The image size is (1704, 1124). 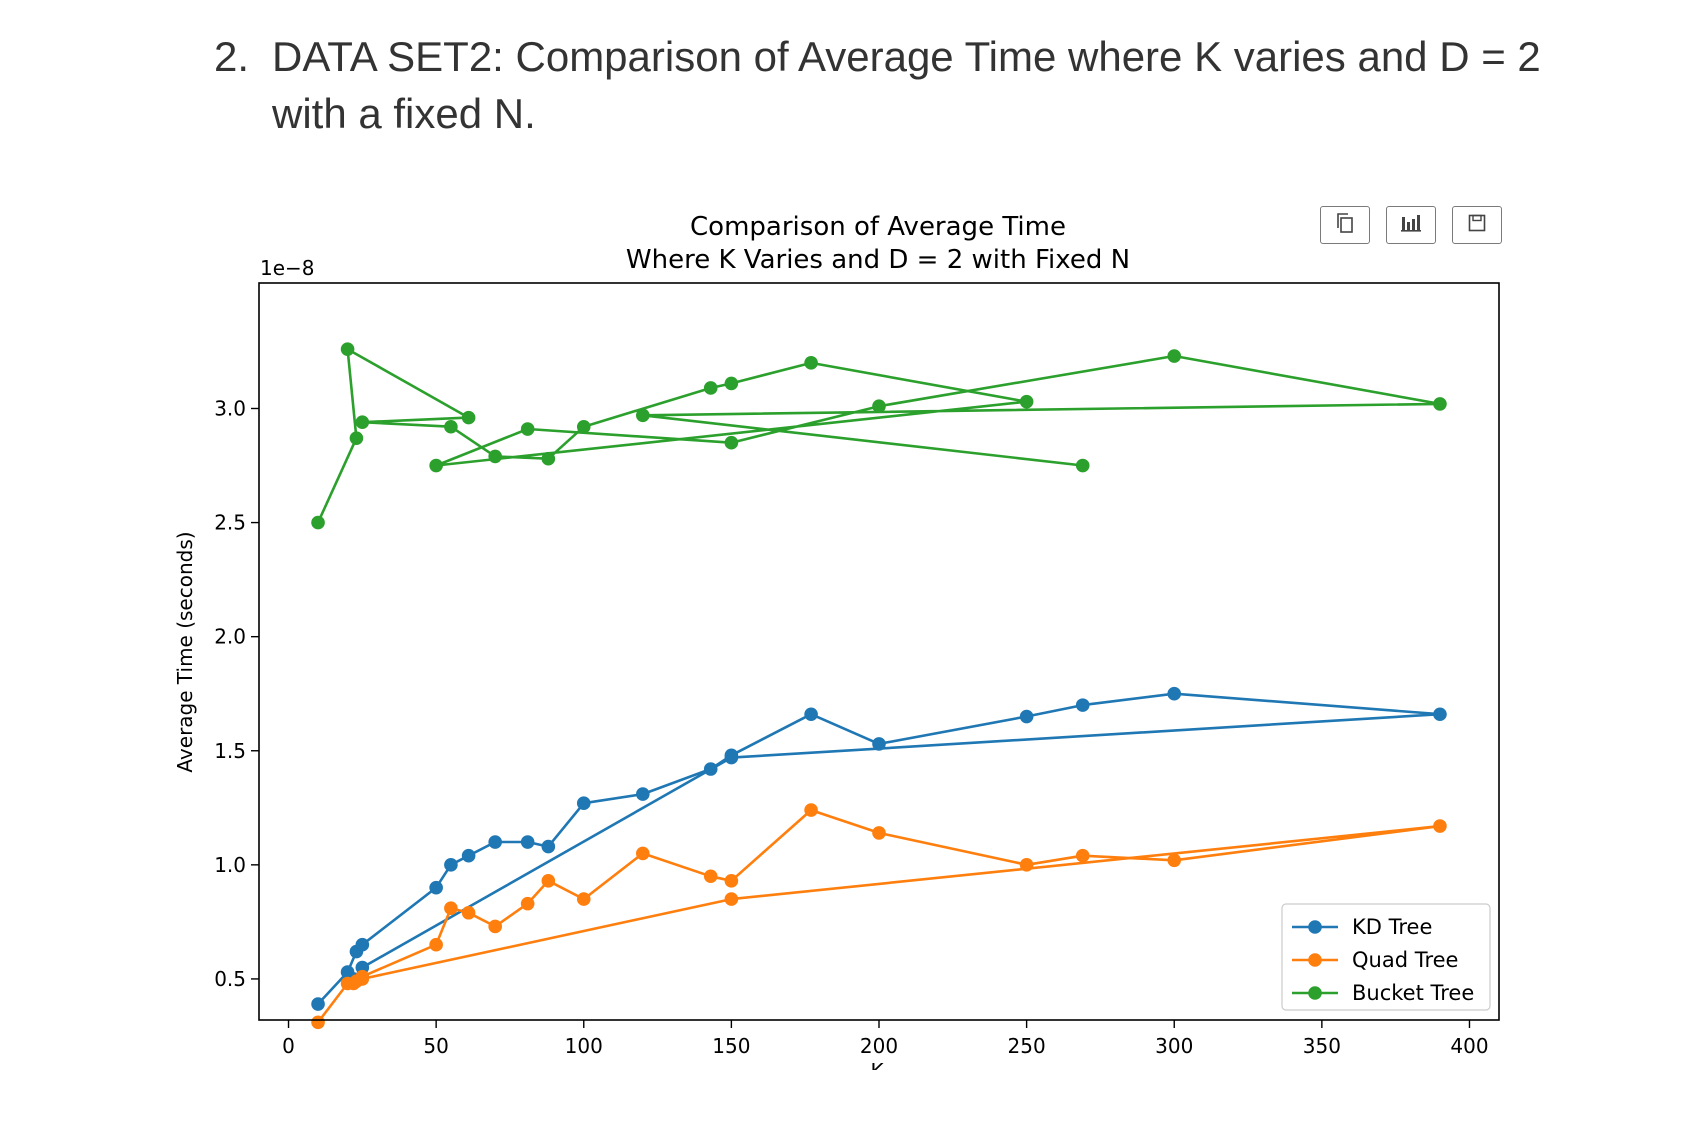 I want to click on legend-label: KD Tree, so click(x=1392, y=927).